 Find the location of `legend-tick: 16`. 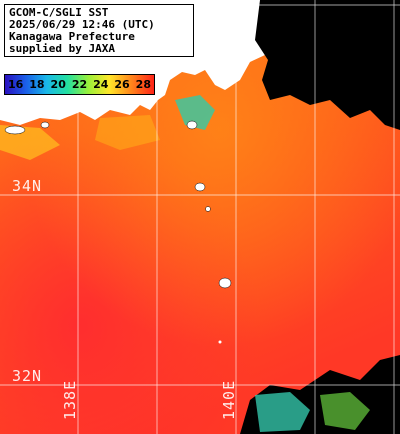

legend-tick: 16 is located at coordinates (15, 84).